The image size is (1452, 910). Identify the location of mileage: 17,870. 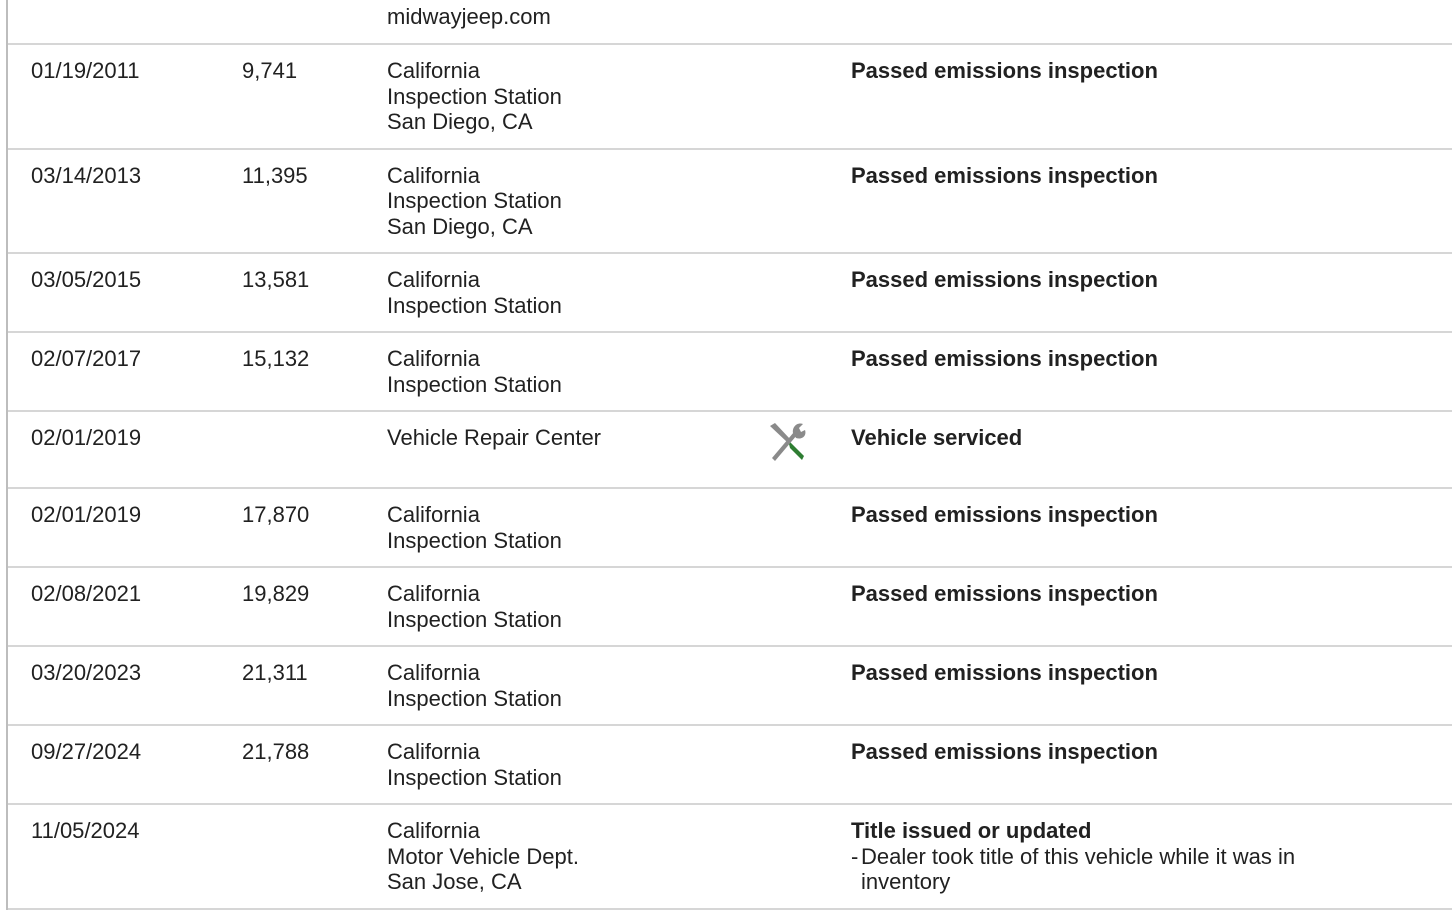
(276, 514).